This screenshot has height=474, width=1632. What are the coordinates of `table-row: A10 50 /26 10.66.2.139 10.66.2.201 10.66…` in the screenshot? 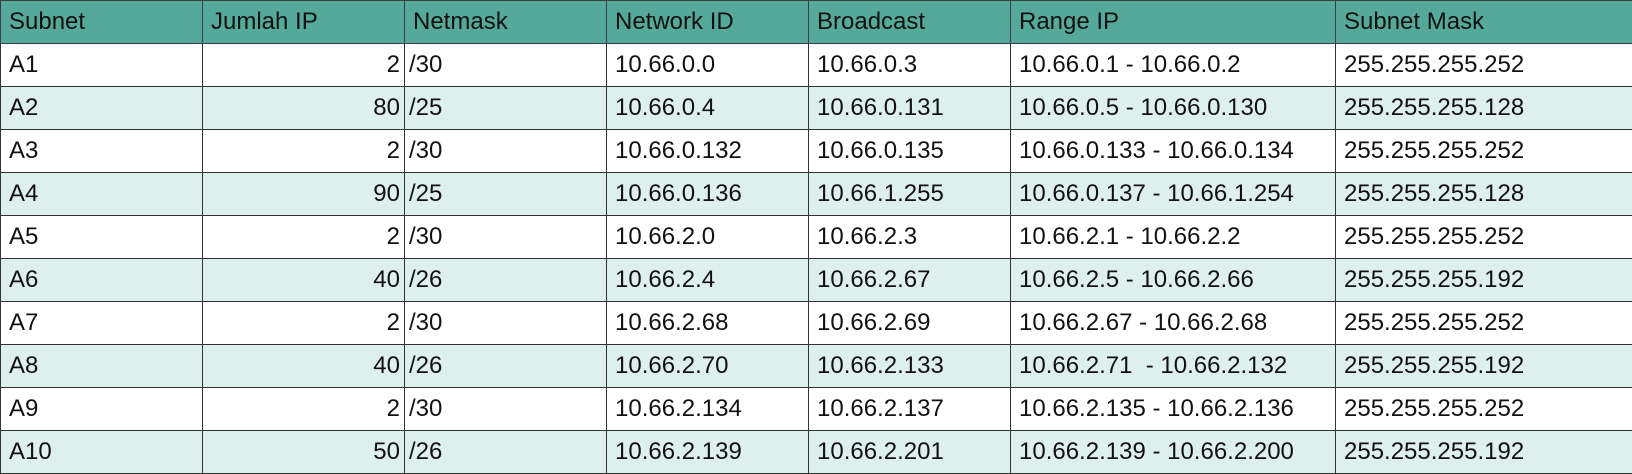 It's located at (816, 452).